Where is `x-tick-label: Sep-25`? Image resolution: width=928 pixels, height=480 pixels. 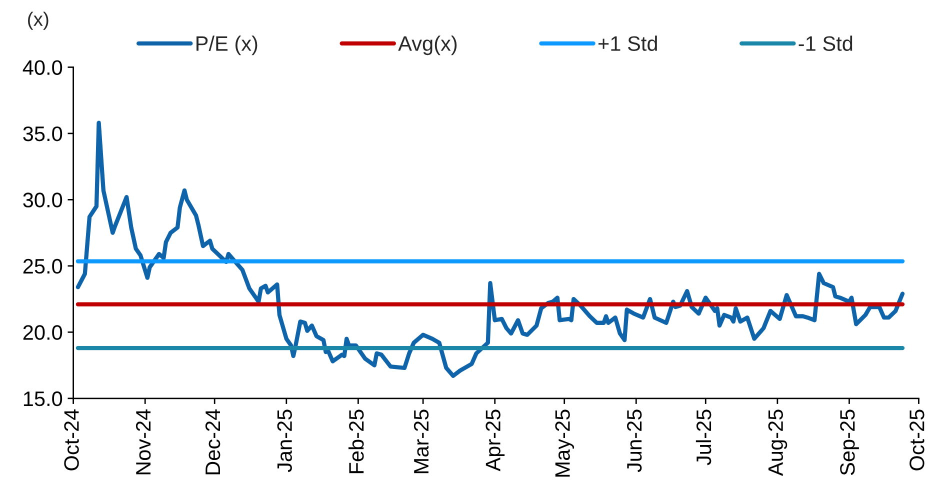
x-tick-label: Sep-25 is located at coordinates (849, 443).